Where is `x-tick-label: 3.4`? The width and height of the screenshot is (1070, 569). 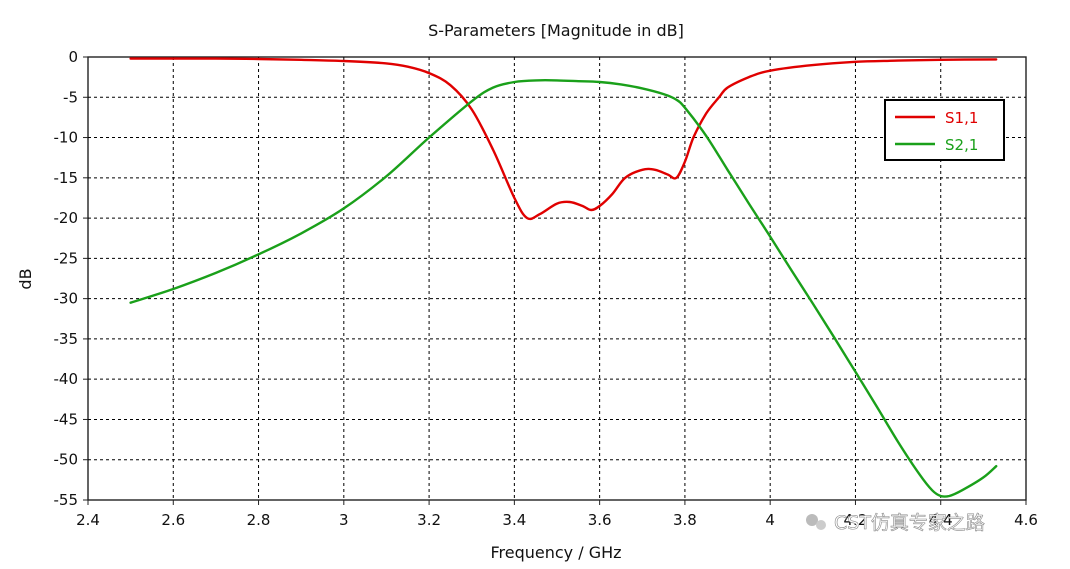 x-tick-label: 3.4 is located at coordinates (514, 520).